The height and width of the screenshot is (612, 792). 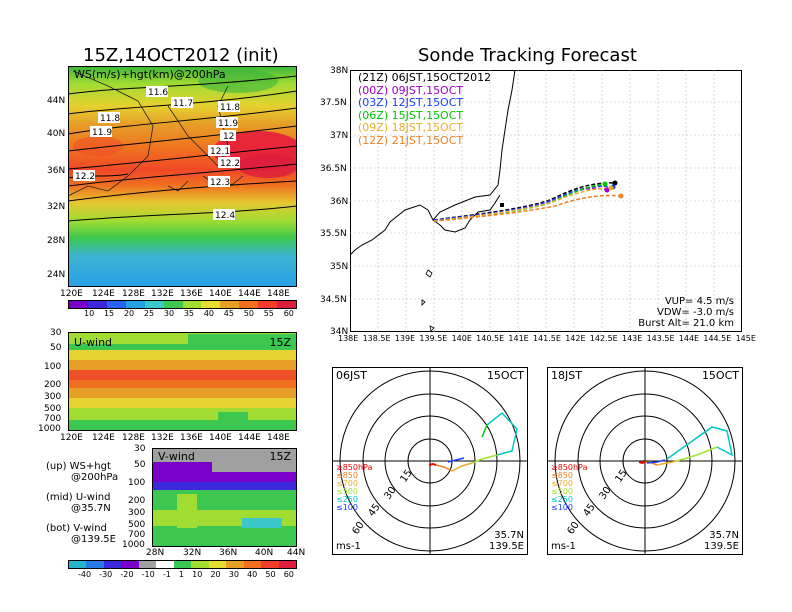 What do you see at coordinates (225, 216) in the screenshot?
I see `contour-label: 12.4` at bounding box center [225, 216].